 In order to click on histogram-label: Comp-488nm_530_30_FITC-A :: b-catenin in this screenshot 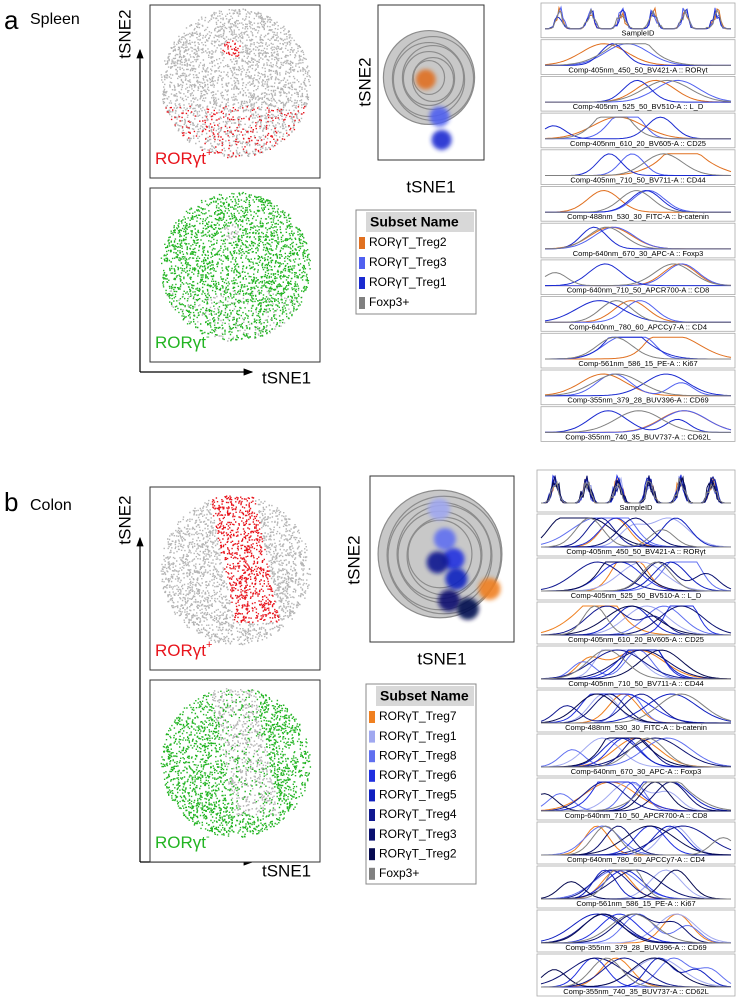, I will do `click(638, 216)`.